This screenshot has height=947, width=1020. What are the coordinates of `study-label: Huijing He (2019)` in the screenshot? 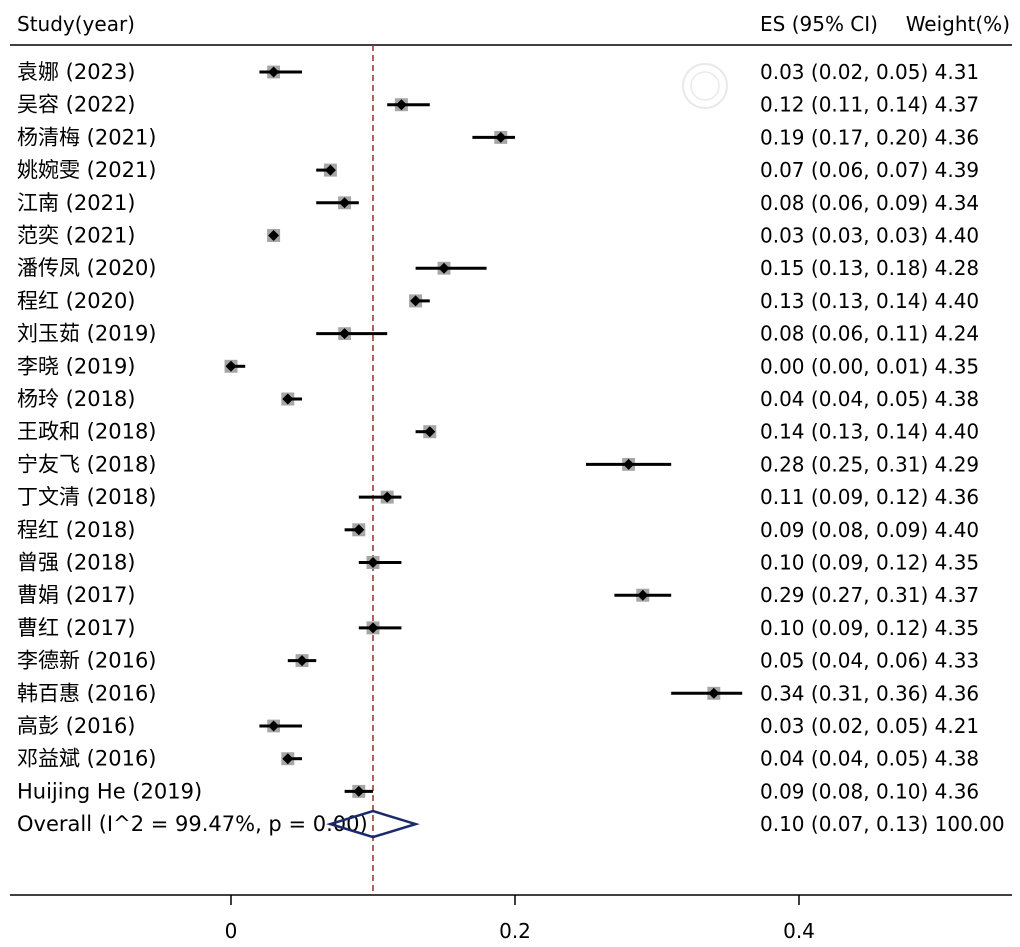 It's located at (109, 791).